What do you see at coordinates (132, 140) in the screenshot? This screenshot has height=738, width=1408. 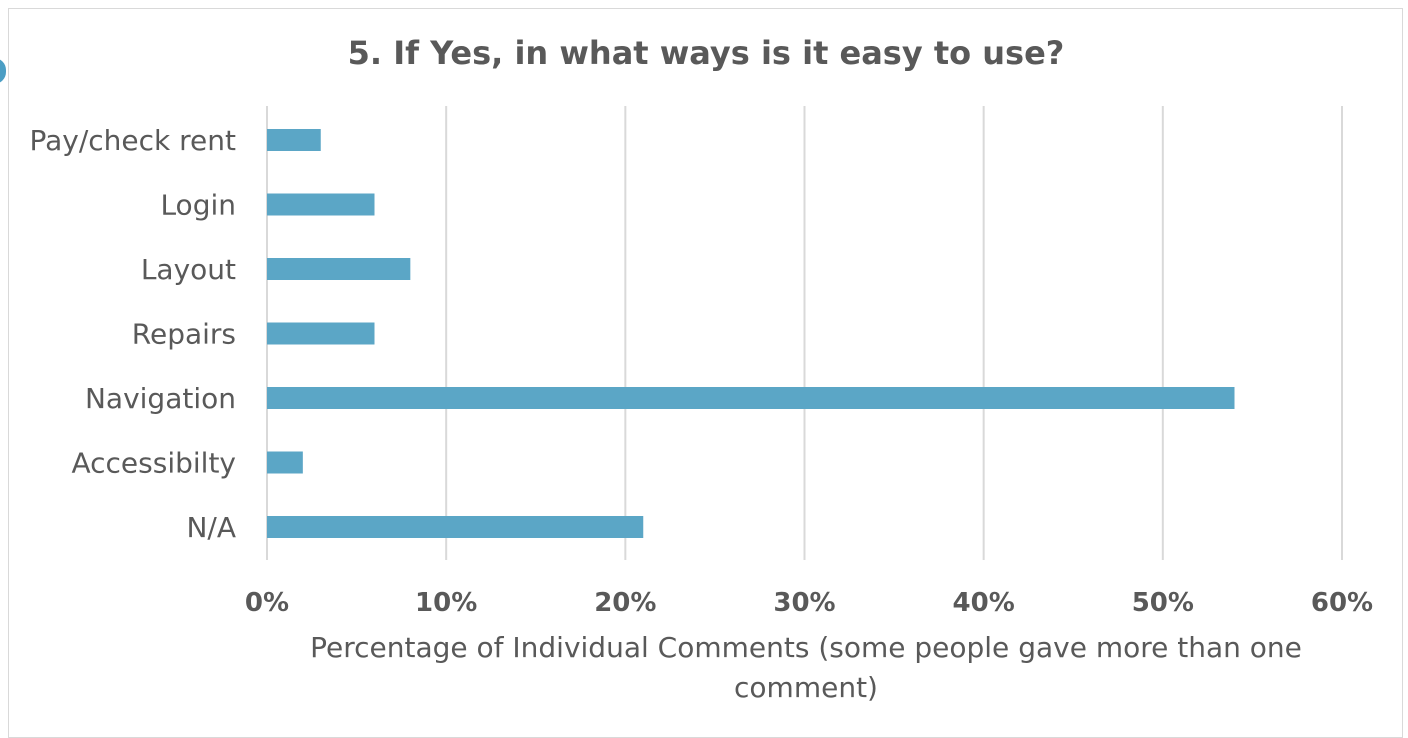 I see `category-label: Pay/check rent` at bounding box center [132, 140].